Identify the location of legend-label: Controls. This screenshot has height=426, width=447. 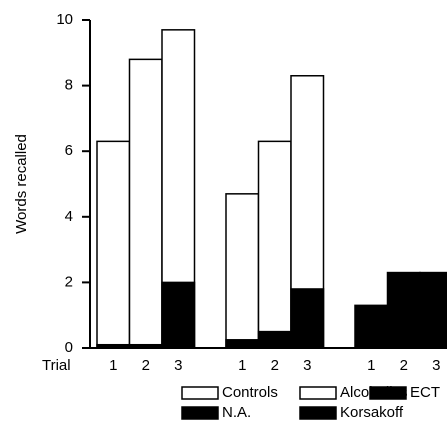
(250, 392).